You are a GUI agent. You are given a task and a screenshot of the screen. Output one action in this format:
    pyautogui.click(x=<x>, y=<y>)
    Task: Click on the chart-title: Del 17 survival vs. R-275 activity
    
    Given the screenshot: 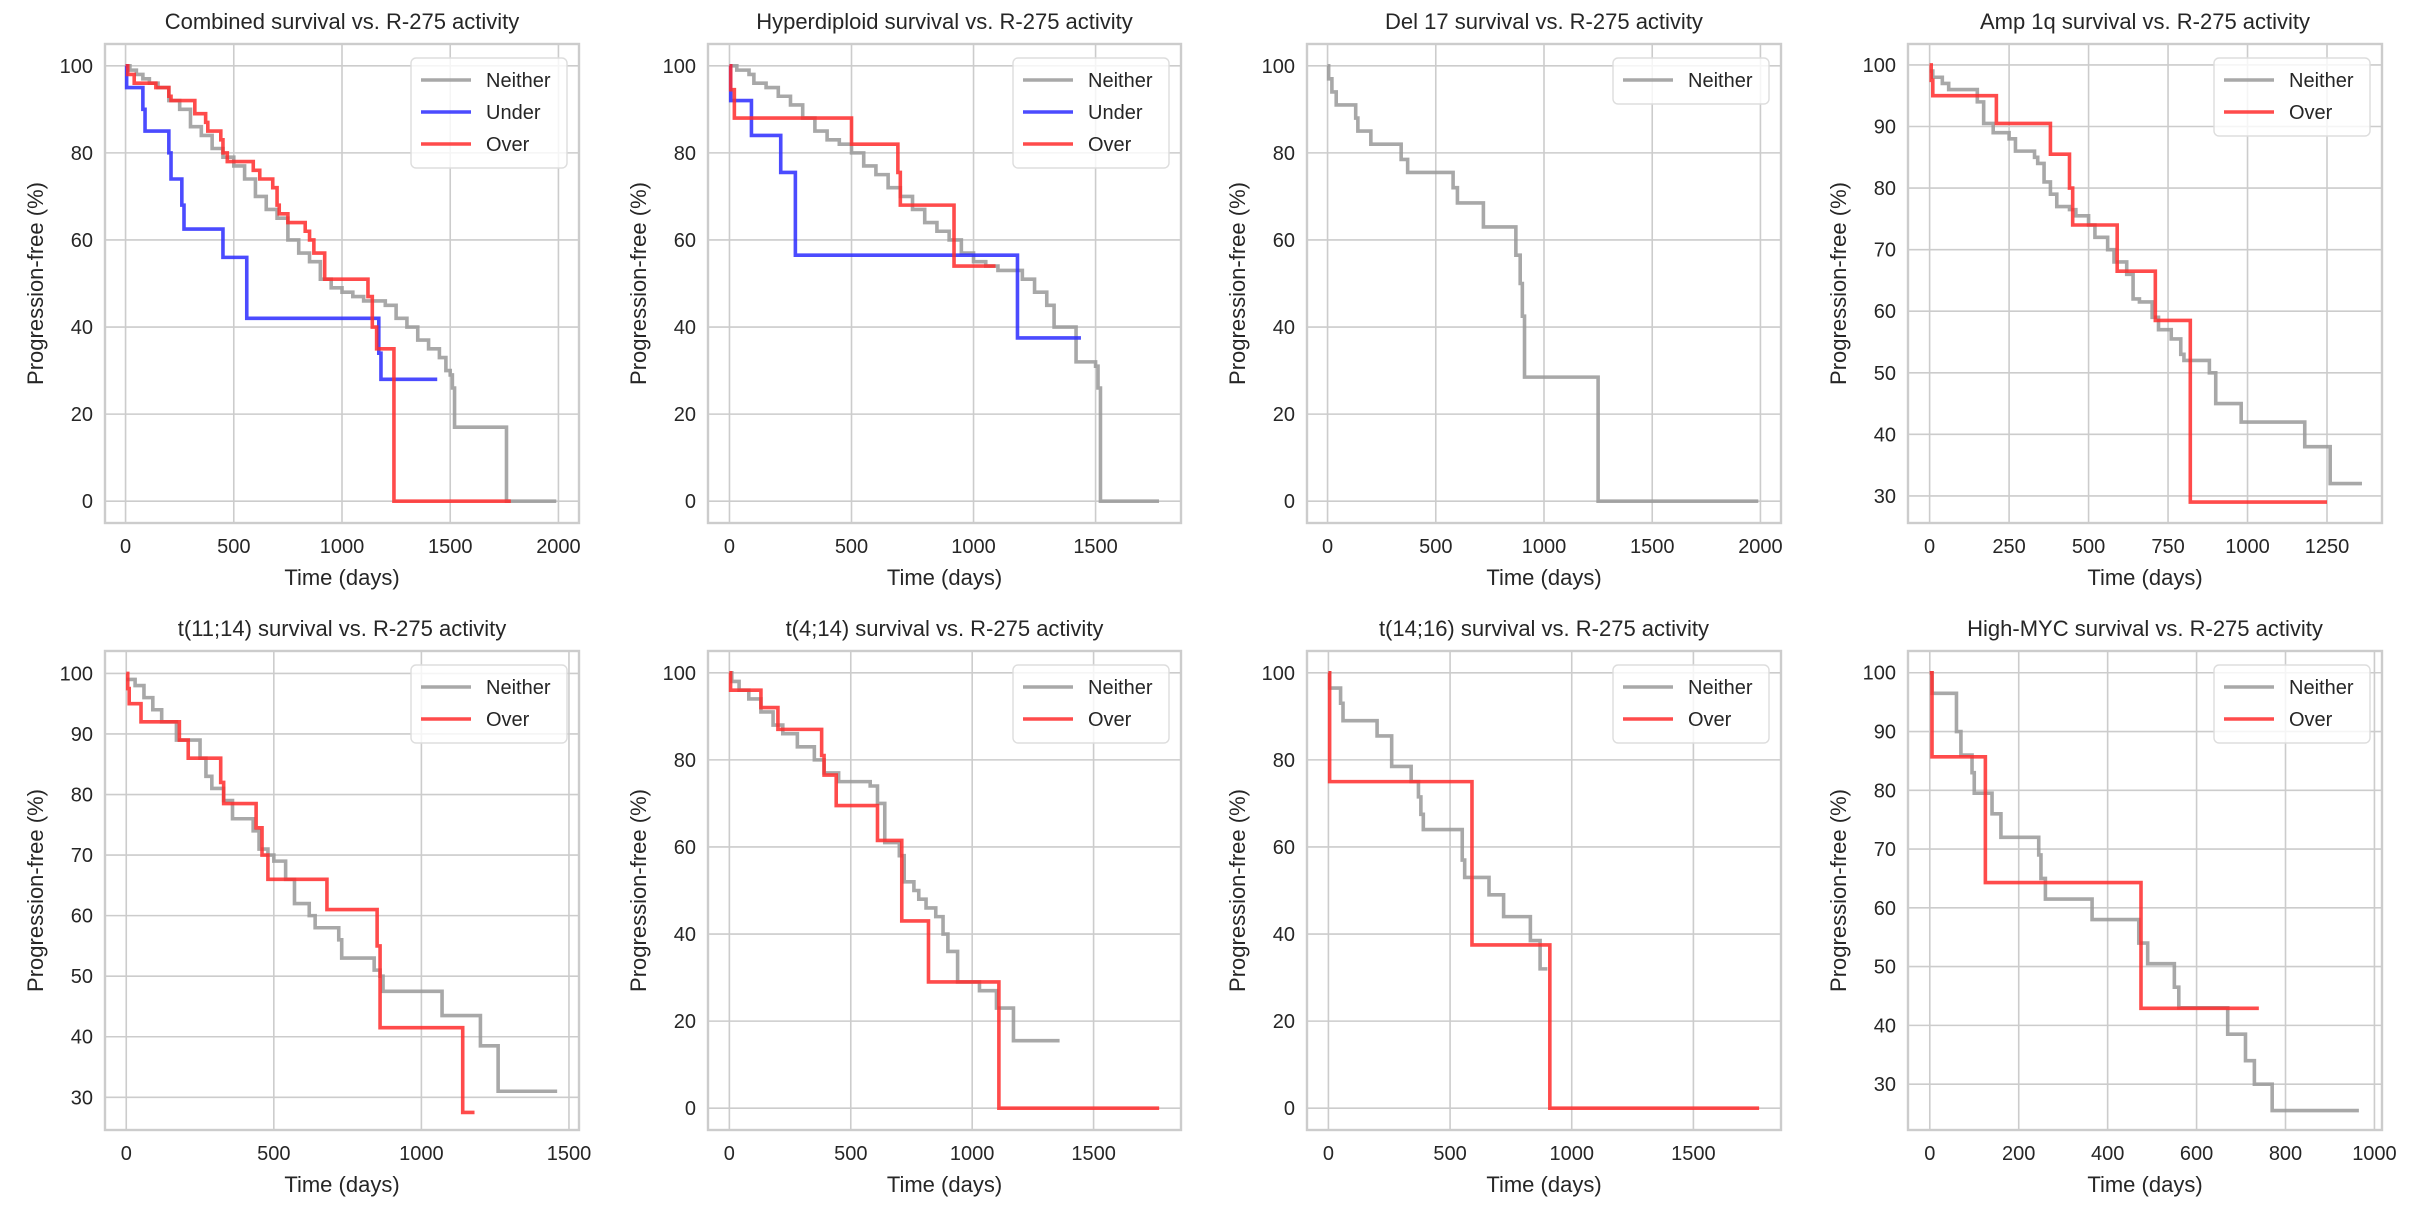 What is the action you would take?
    pyautogui.click(x=1544, y=21)
    